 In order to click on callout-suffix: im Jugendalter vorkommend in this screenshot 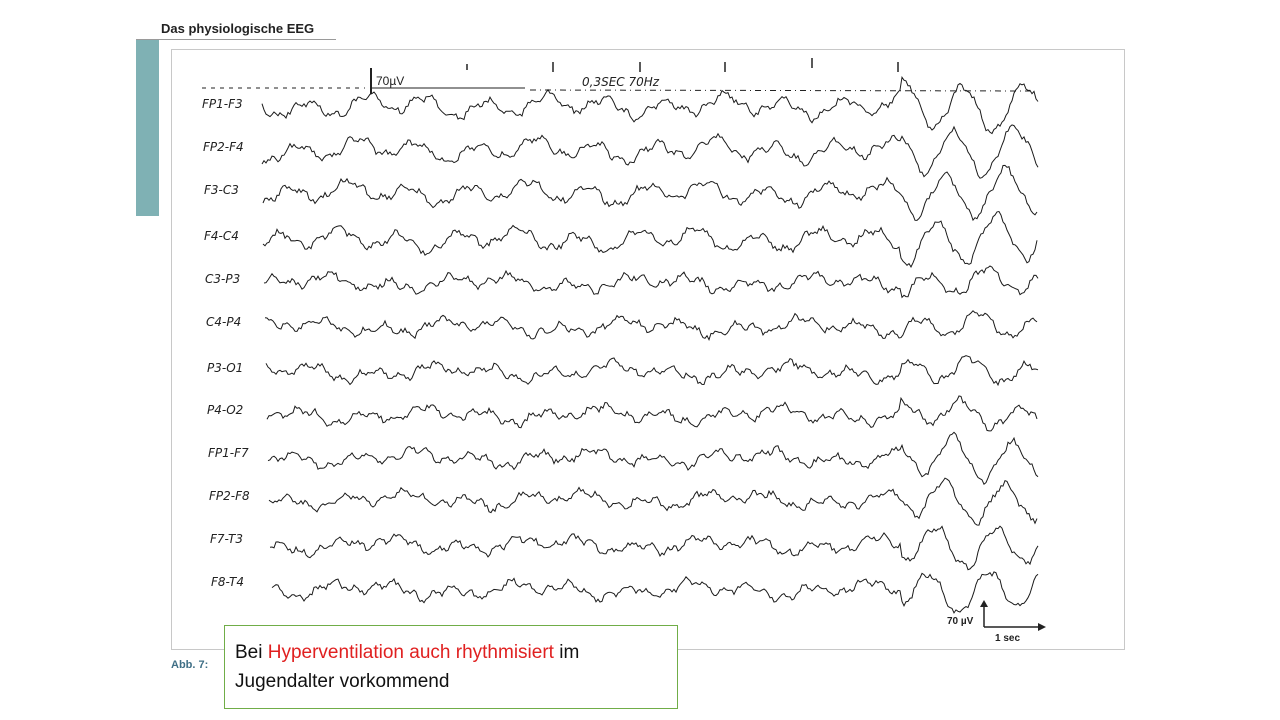, I will do `click(407, 667)`.